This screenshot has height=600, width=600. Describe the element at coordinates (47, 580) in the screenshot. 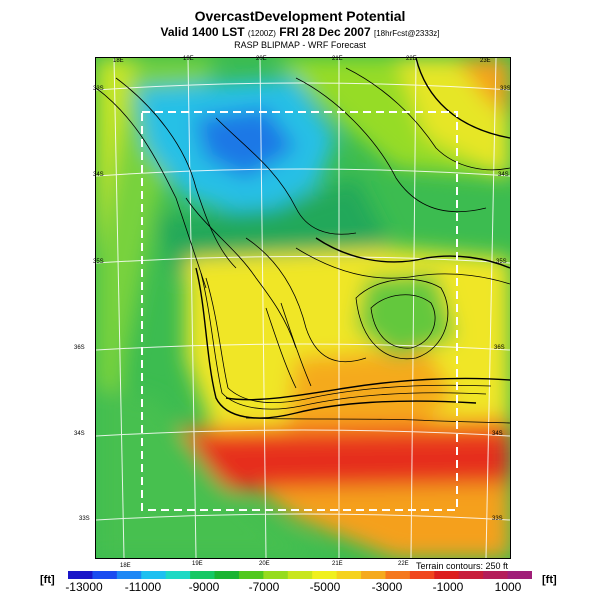

I see `unit-left: [ft]` at that location.